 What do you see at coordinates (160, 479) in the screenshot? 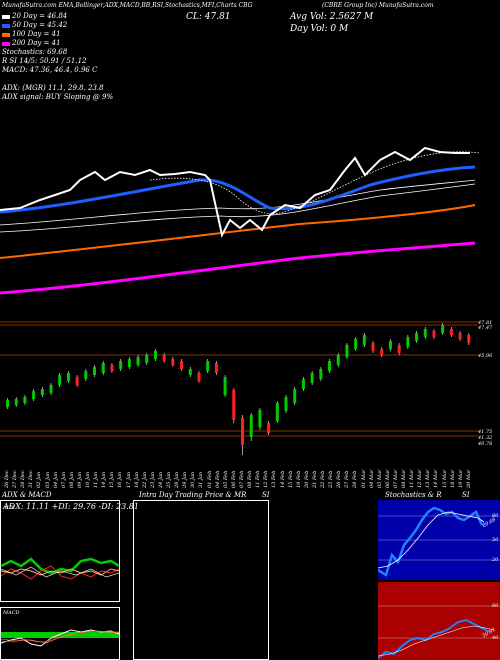
I see `date-label: 24 Jan` at bounding box center [160, 479].